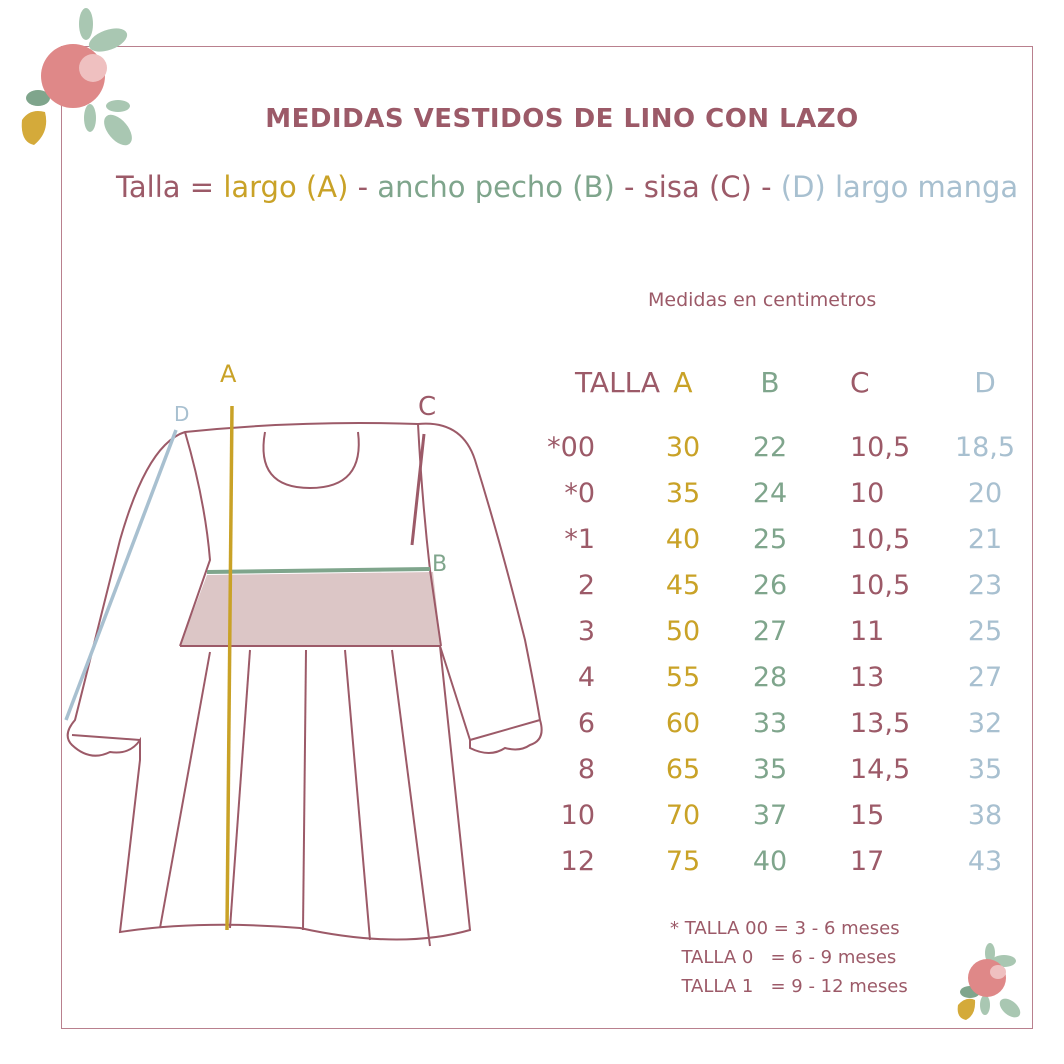 This screenshot has height=1064, width=1064. Describe the element at coordinates (683, 631) in the screenshot. I see `table-cell: 50` at that location.